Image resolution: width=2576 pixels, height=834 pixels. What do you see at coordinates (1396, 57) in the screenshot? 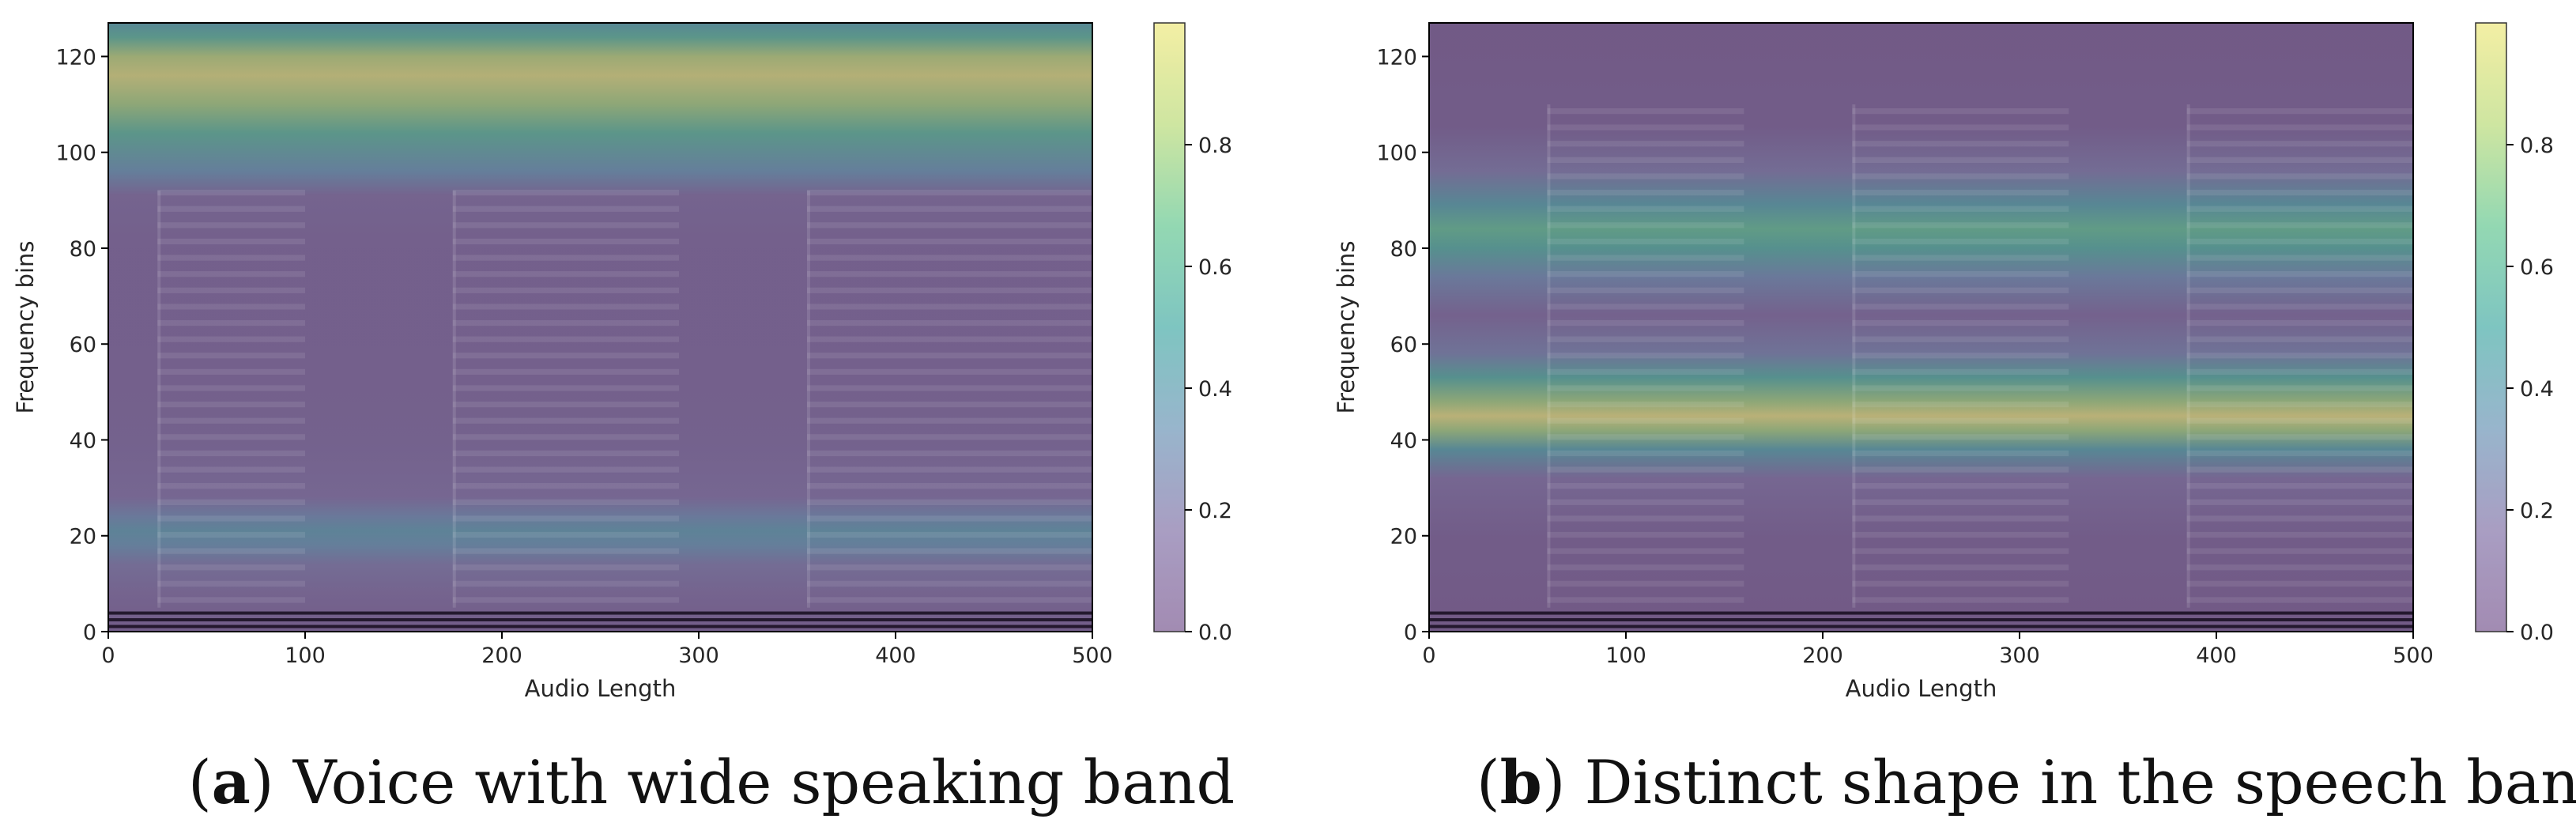
I see `y-tick-label: 120` at bounding box center [1396, 57].